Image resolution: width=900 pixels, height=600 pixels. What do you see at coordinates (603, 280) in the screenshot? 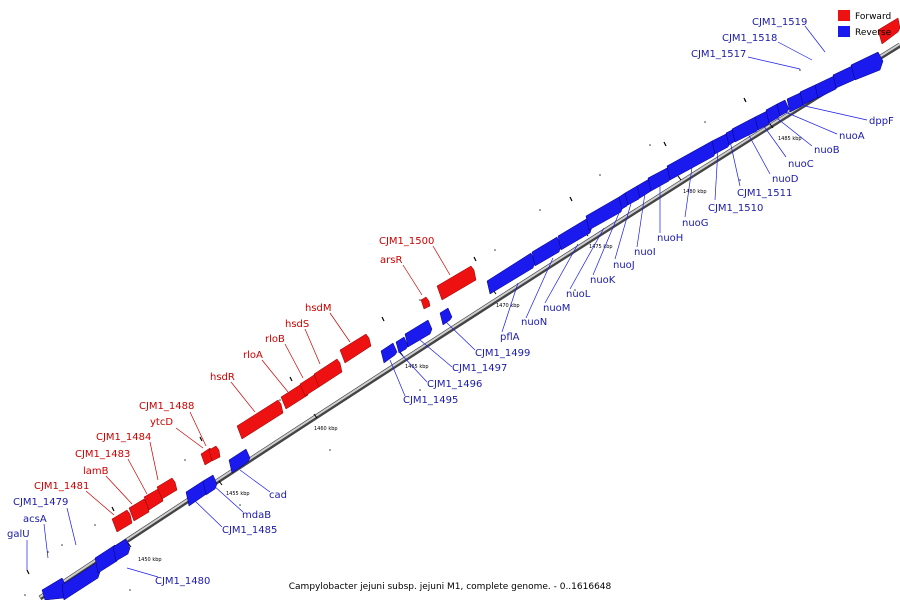
I see `label-nuoK: nuoK` at bounding box center [603, 280].